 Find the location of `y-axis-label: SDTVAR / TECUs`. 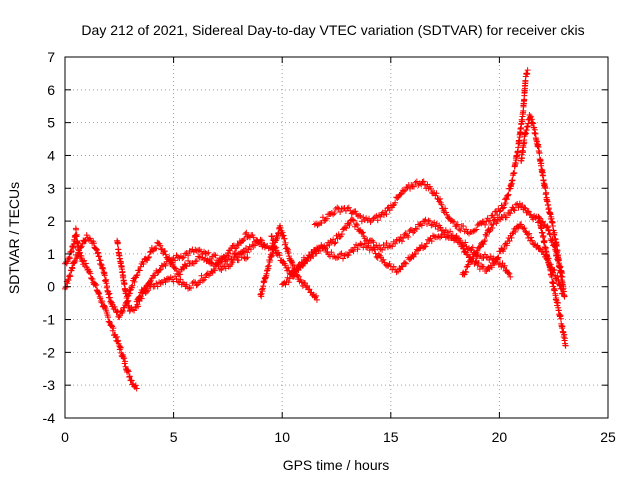

y-axis-label: SDTVAR / TECUs is located at coordinates (14, 238).